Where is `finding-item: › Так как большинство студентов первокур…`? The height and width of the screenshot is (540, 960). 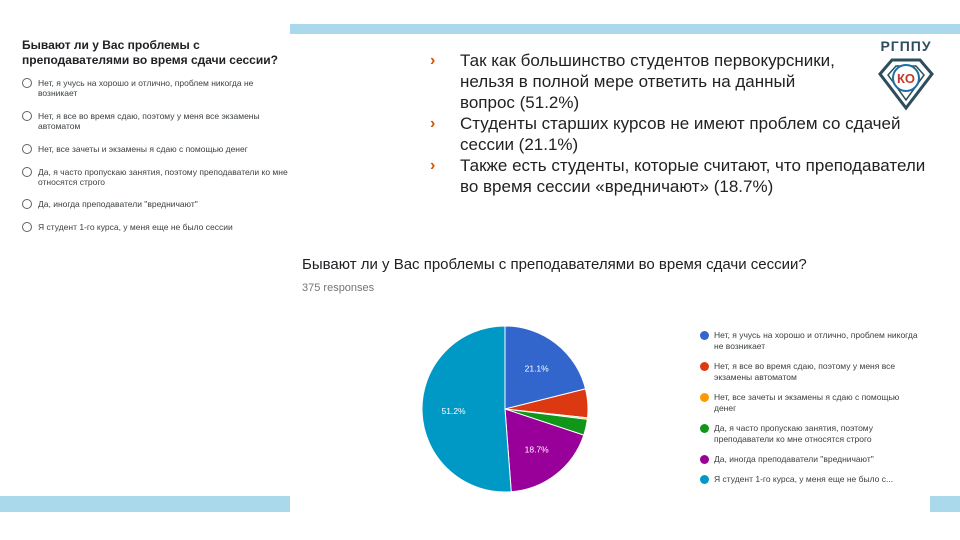
finding-item: › Так как большинство студентов первокур… is located at coordinates (685, 81).